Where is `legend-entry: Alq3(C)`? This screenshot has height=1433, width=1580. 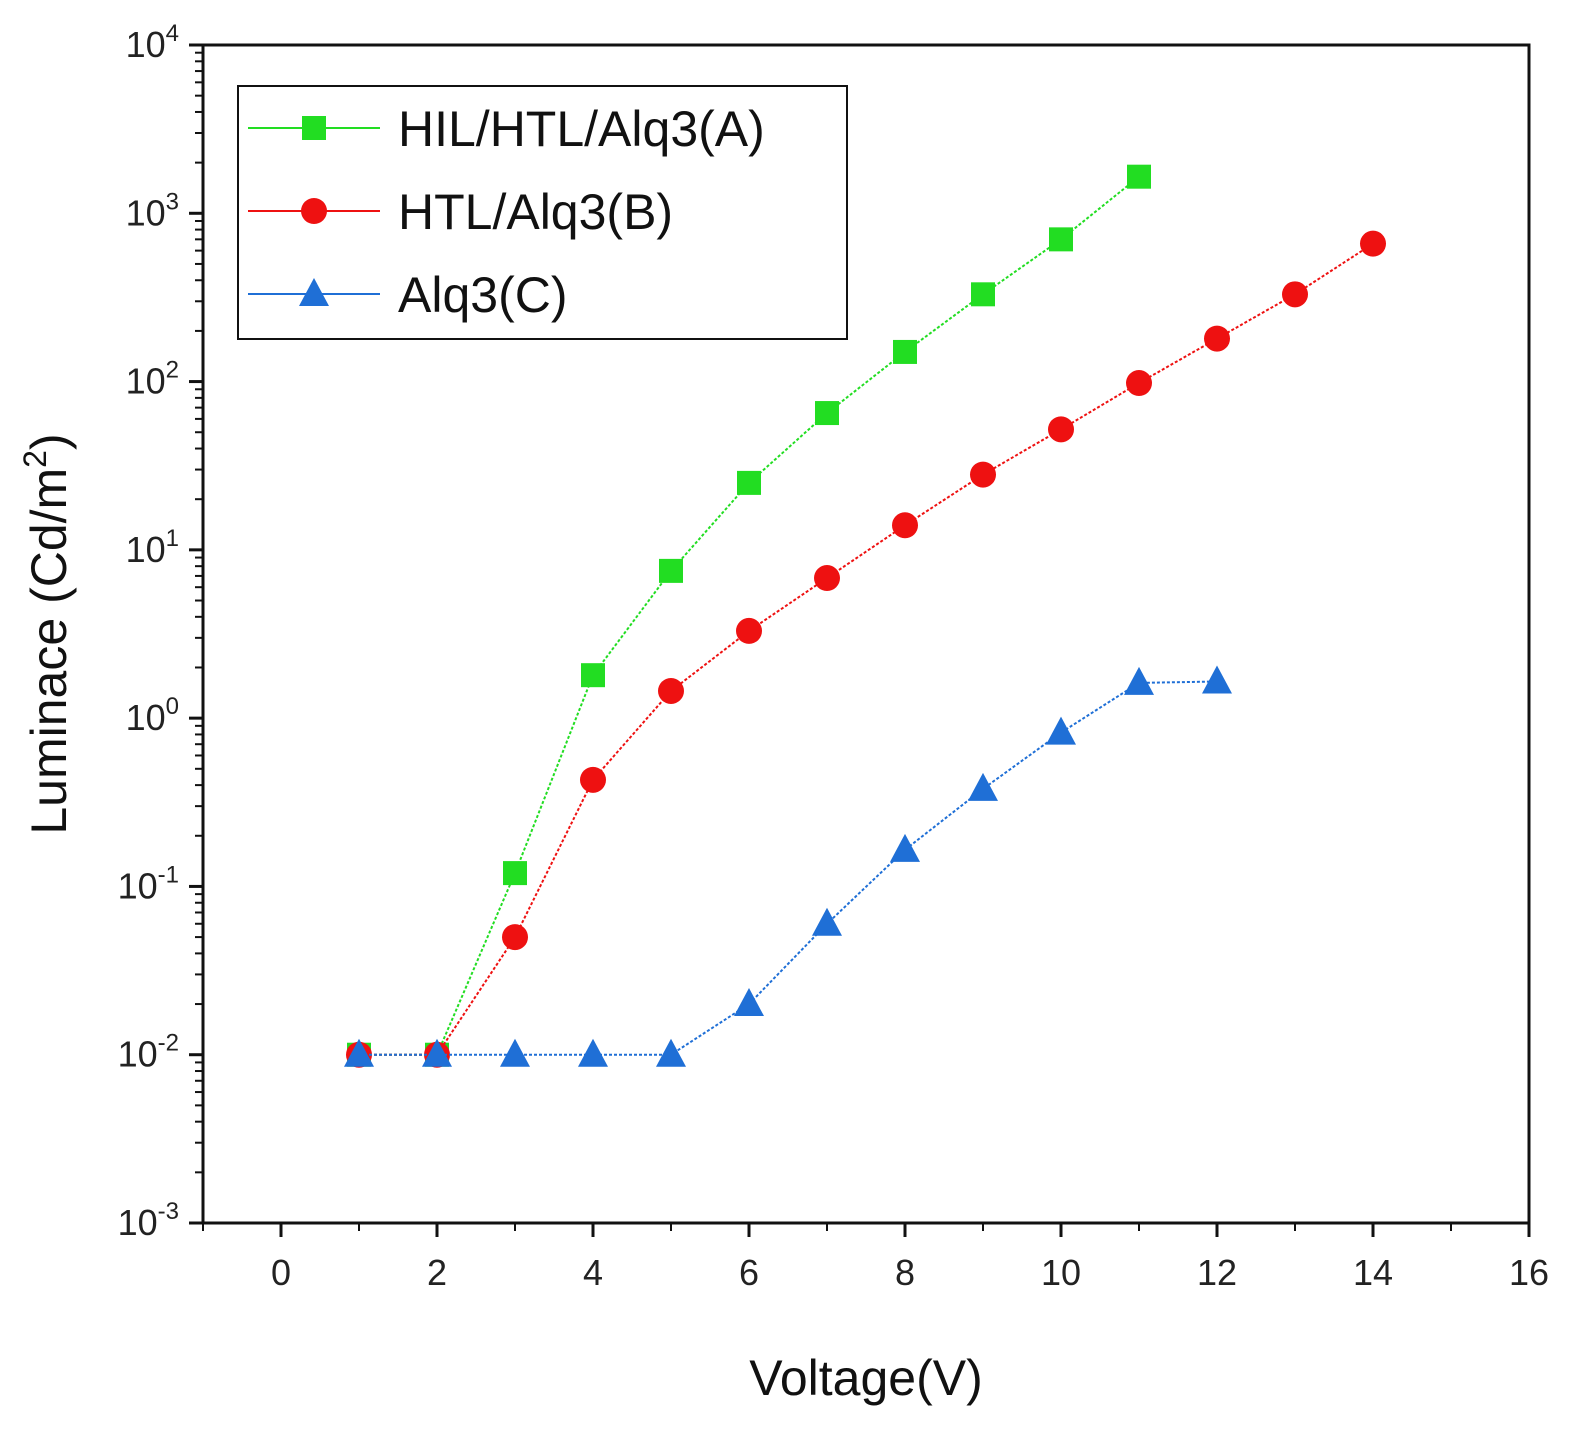
legend-entry: Alq3(C) is located at coordinates (407, 295).